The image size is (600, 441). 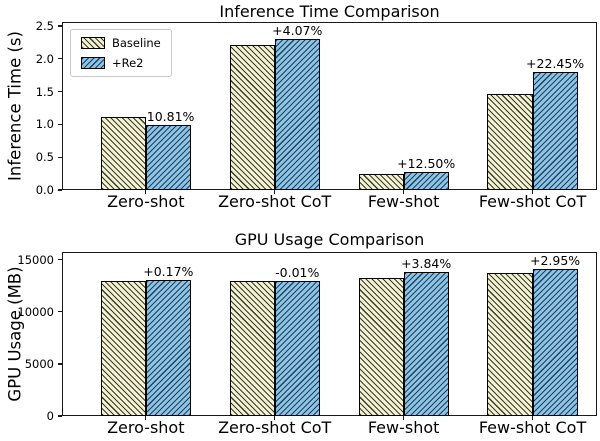 What do you see at coordinates (44, 91) in the screenshot?
I see `ytick-label-1.5: 1.5` at bounding box center [44, 91].